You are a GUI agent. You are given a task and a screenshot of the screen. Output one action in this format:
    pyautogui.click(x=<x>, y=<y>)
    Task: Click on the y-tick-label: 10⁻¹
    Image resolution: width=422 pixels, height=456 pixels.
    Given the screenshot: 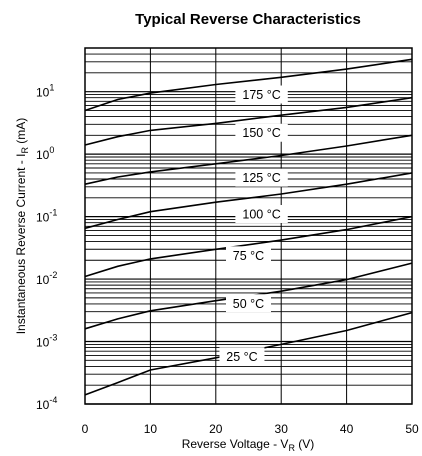 What is the action you would take?
    pyautogui.click(x=46, y=216)
    